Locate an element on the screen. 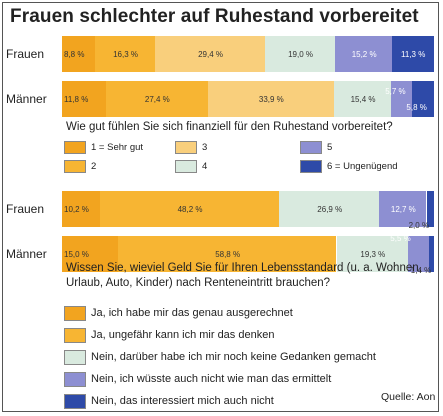 This screenshot has width=443, height=416. data-label: 19,3 % is located at coordinates (373, 254).